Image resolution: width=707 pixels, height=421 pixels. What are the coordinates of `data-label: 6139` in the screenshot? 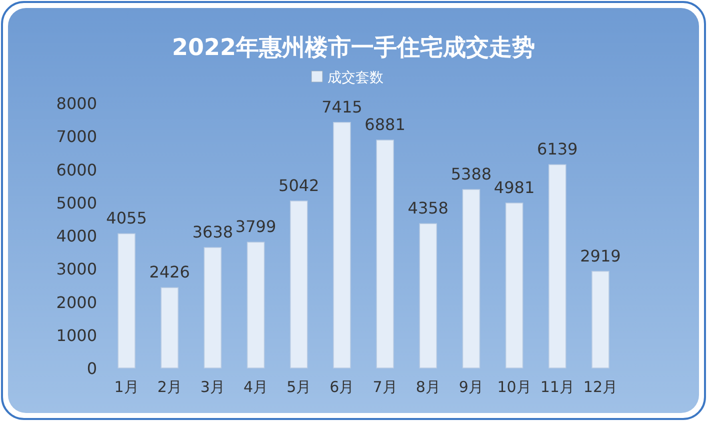 It's located at (557, 149).